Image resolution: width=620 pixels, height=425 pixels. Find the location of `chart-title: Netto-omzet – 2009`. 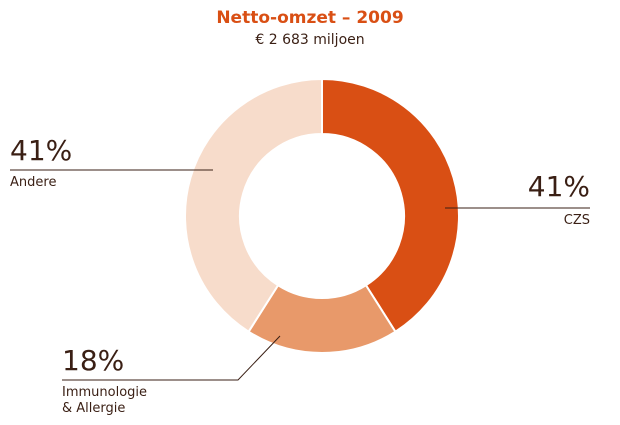

chart-title: Netto-omzet – 2009 is located at coordinates (310, 18).